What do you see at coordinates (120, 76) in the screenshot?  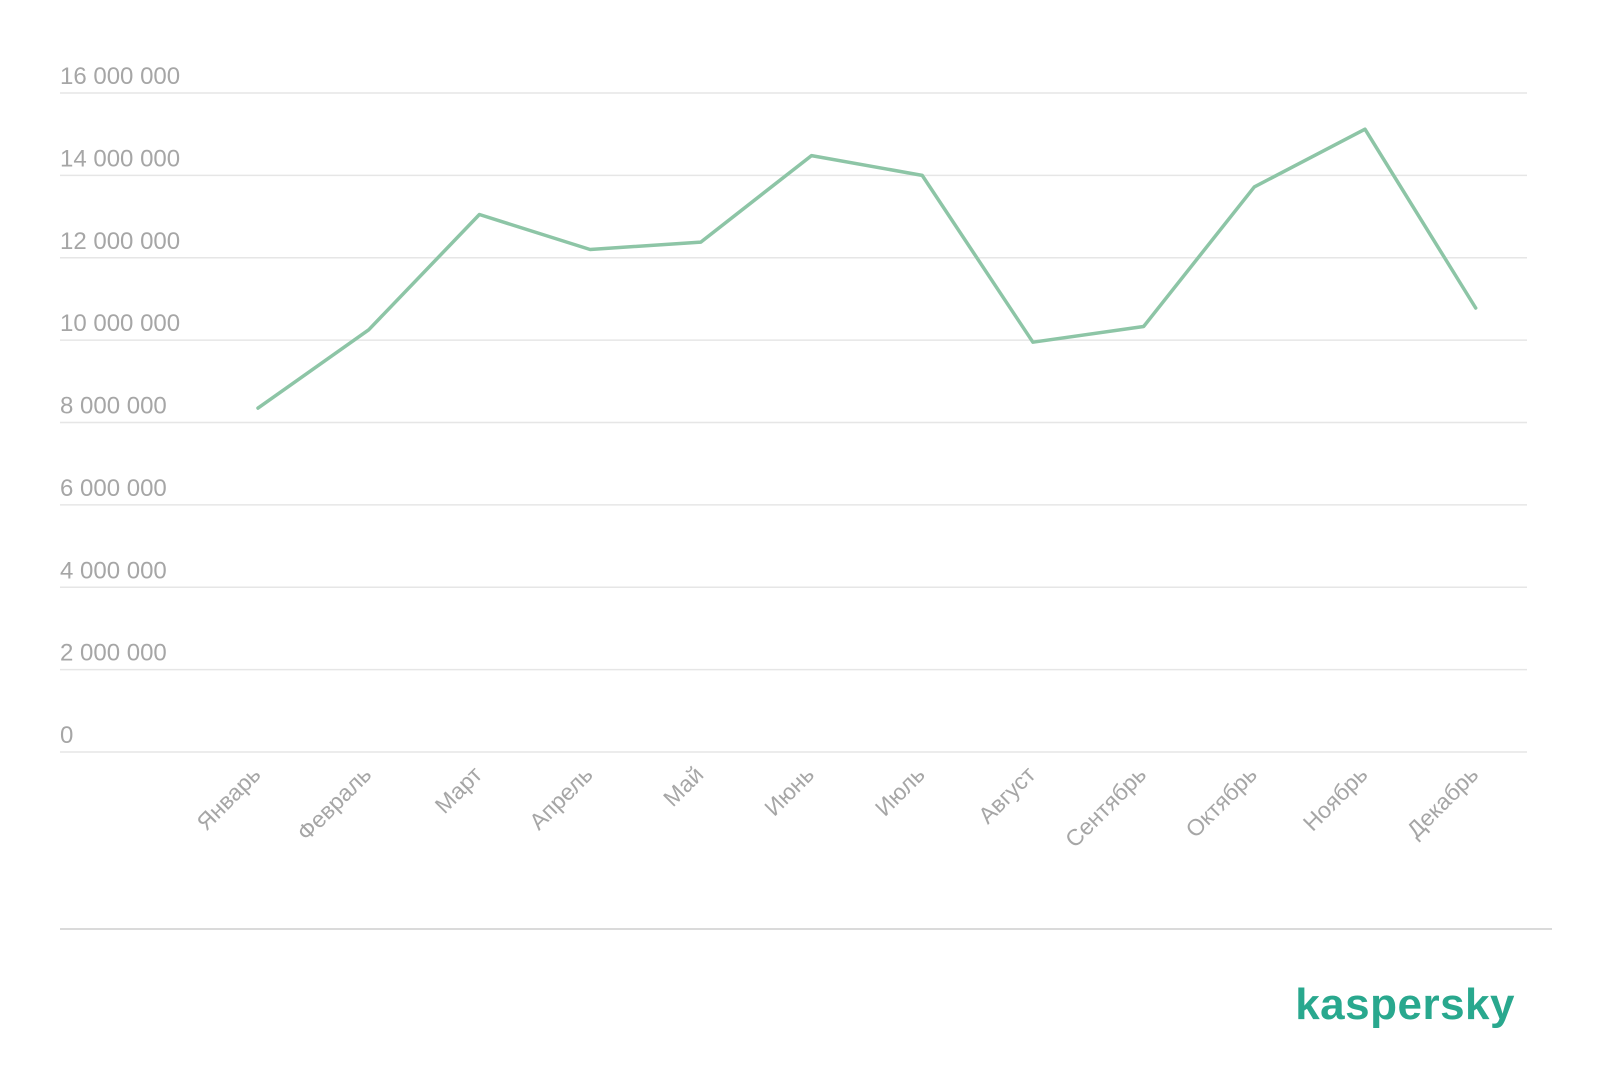 I see `y-tick-label: 16 000 000` at bounding box center [120, 76].